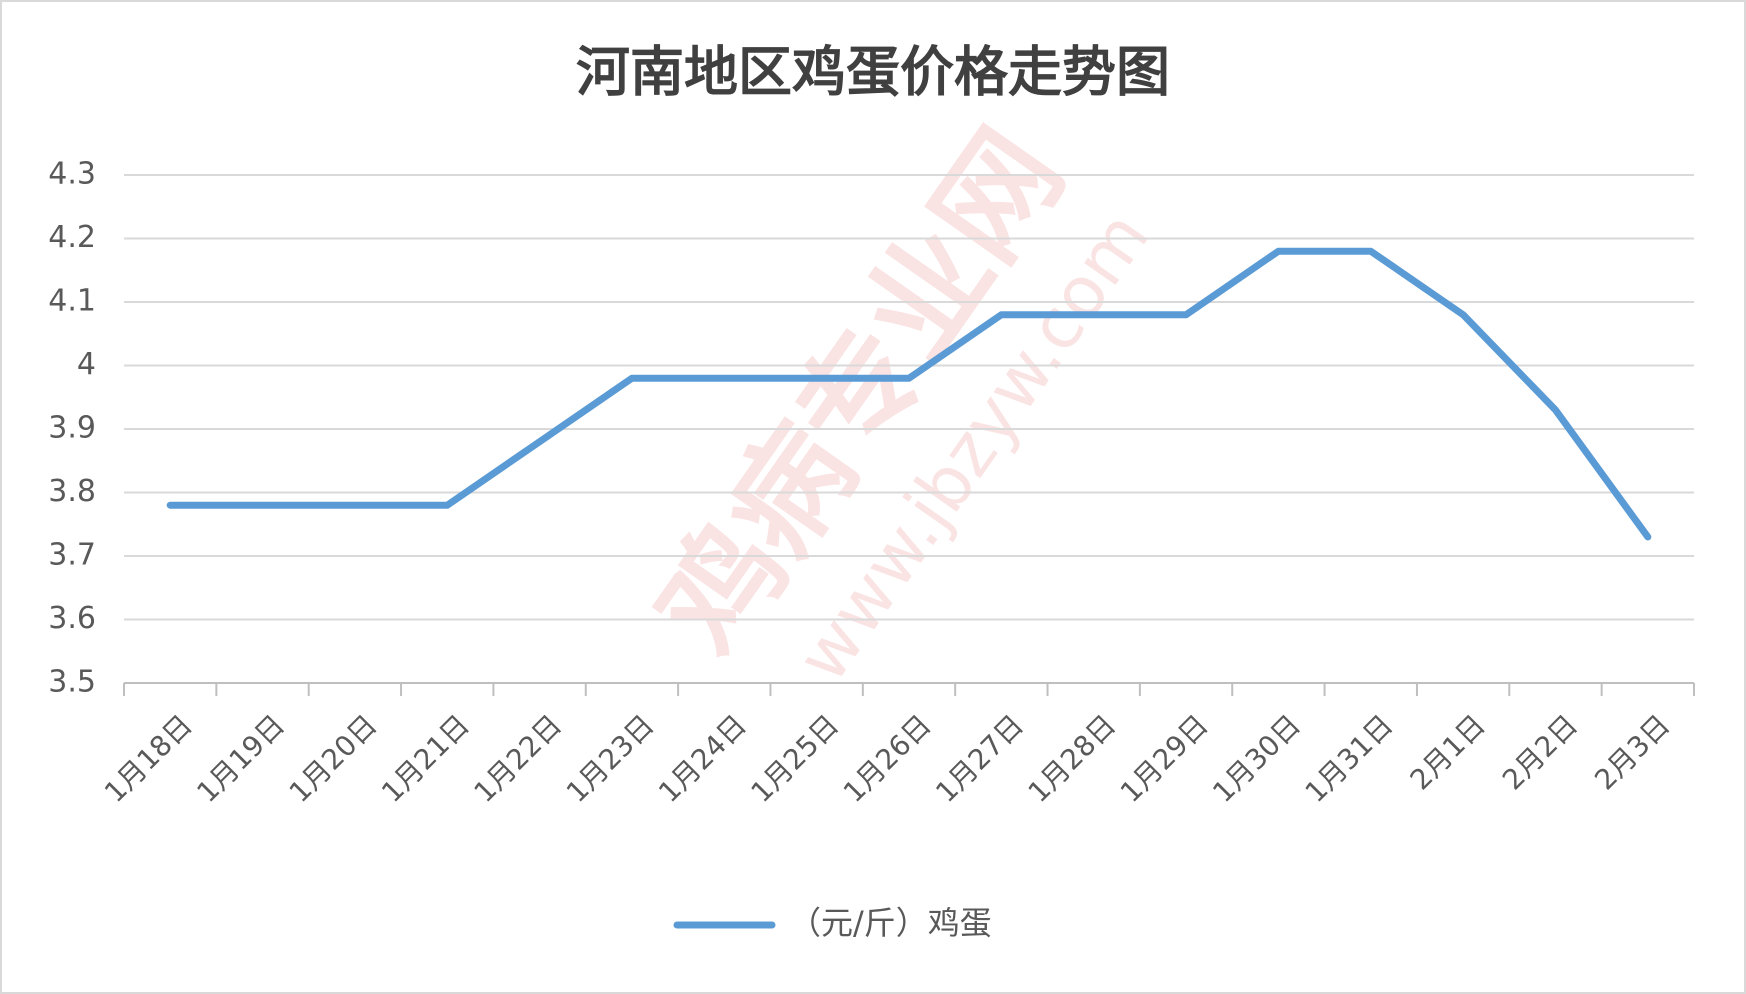 The height and width of the screenshot is (994, 1746). What do you see at coordinates (890, 923) in the screenshot?
I see `legend-label: （元/斤）鸡蛋` at bounding box center [890, 923].